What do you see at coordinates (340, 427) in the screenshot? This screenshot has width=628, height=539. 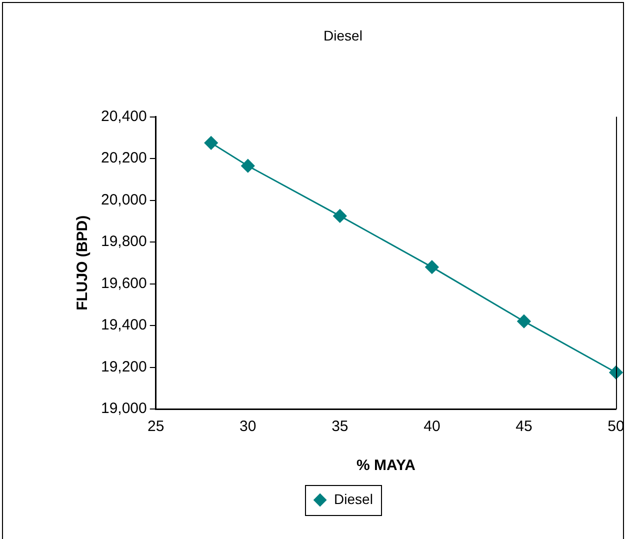 I see `x-tick-label: 35` at bounding box center [340, 427].